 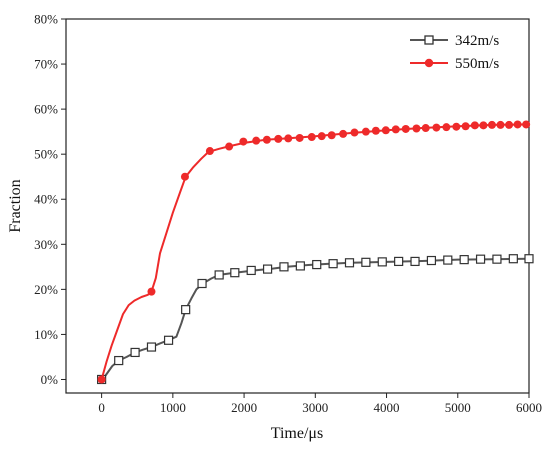 I want to click on x-tick-label: 1000, so click(x=173, y=407).